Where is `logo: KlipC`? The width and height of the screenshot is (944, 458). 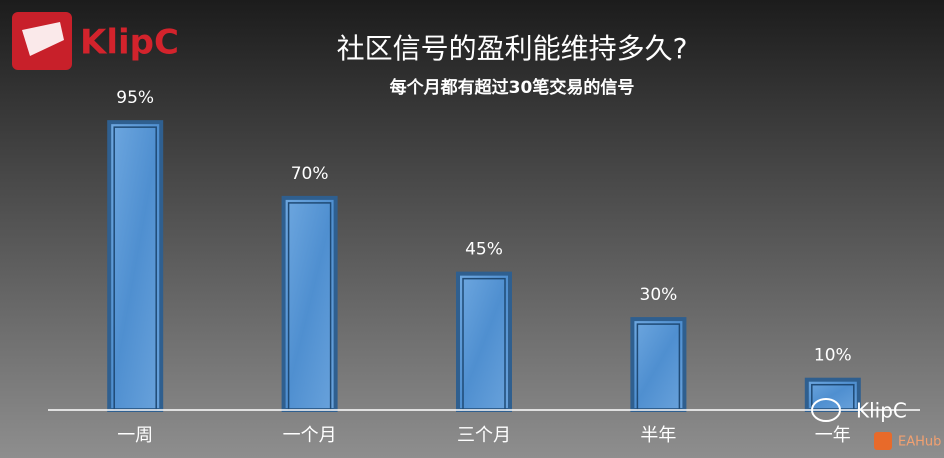 logo: KlipC is located at coordinates (95, 41).